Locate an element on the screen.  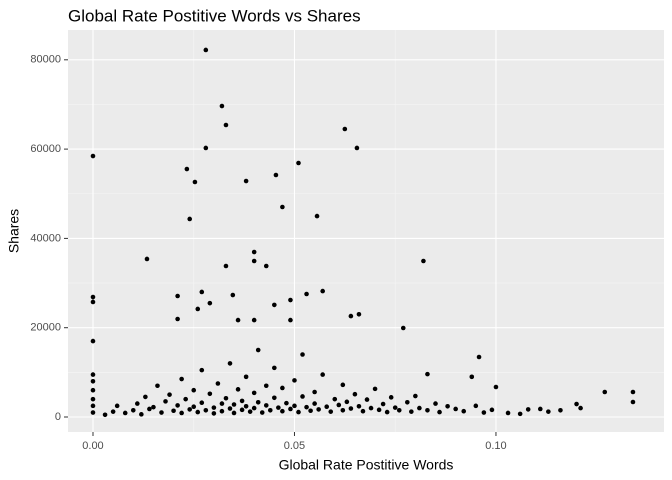
x-tick-label: 0.05 is located at coordinates (294, 446).